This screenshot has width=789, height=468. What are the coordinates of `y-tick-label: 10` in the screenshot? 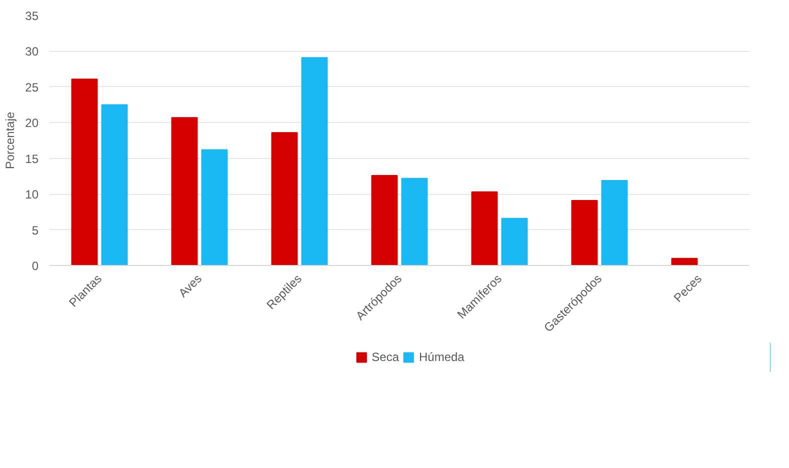 It's located at (32, 195).